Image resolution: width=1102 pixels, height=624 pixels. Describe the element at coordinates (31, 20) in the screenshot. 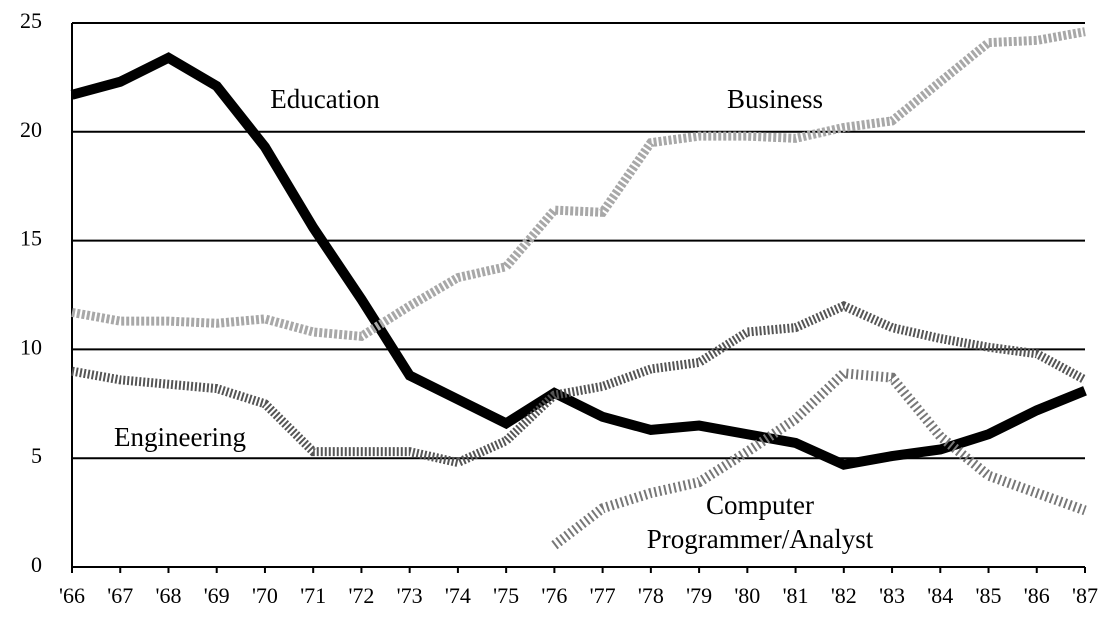

I see `y-tick-label: 25` at that location.